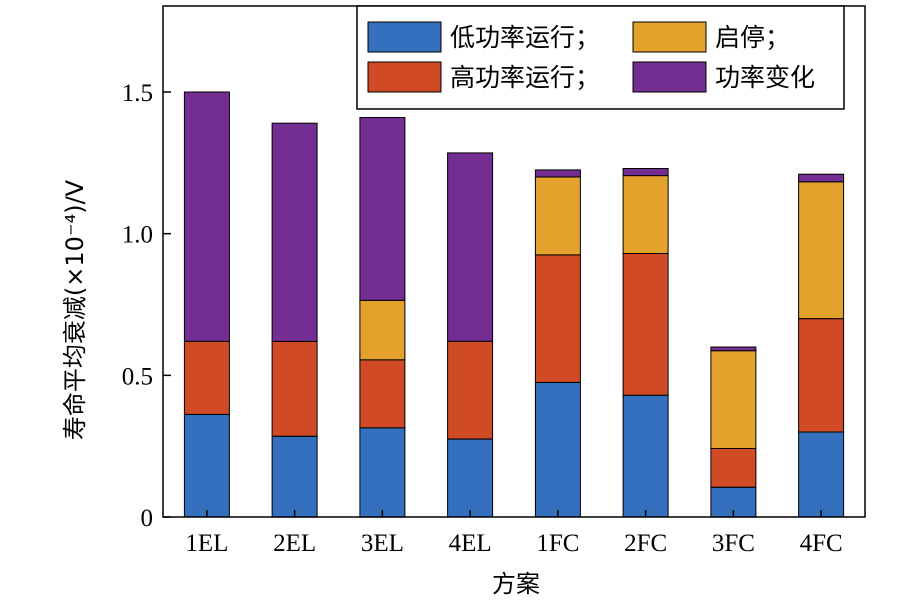 This screenshot has width=922, height=603. What do you see at coordinates (470, 543) in the screenshot?
I see `x-tick-label-4EL: 4EL` at bounding box center [470, 543].